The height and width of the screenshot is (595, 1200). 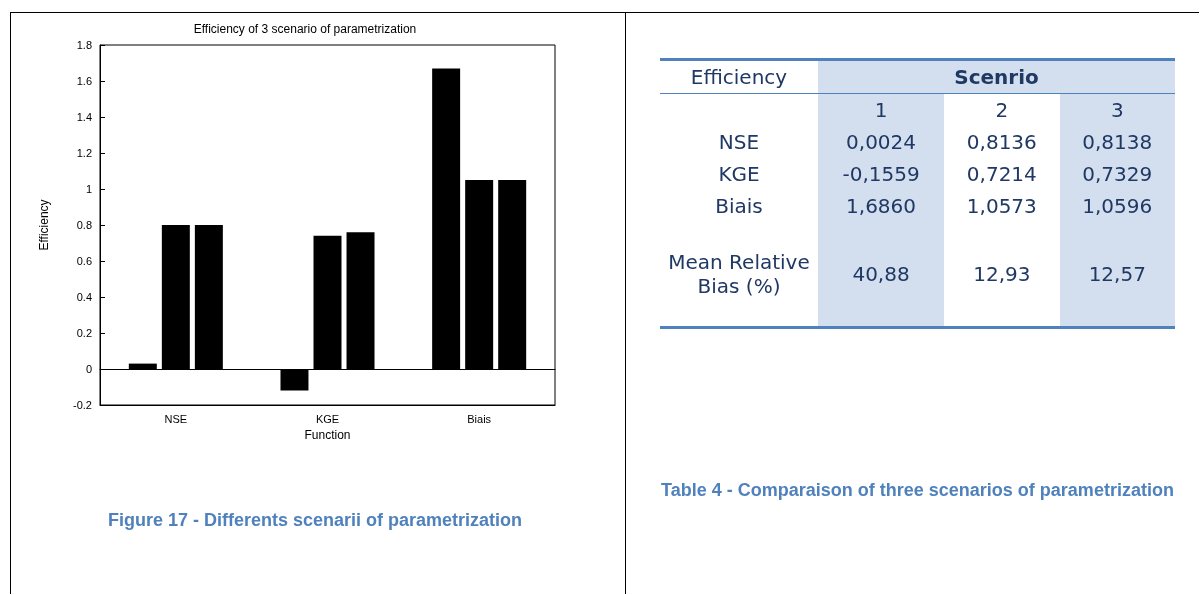 I want to click on text: 12,57, so click(x=1117, y=275).